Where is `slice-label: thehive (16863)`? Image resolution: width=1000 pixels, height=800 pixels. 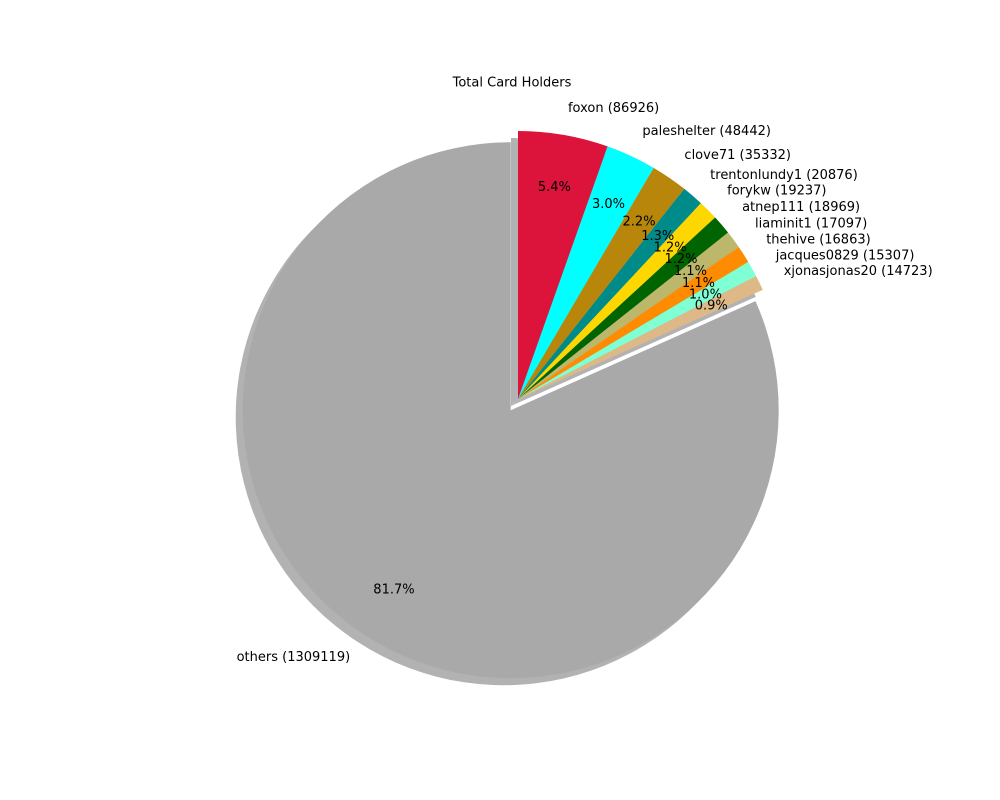 slice-label: thehive (16863) is located at coordinates (818, 239).